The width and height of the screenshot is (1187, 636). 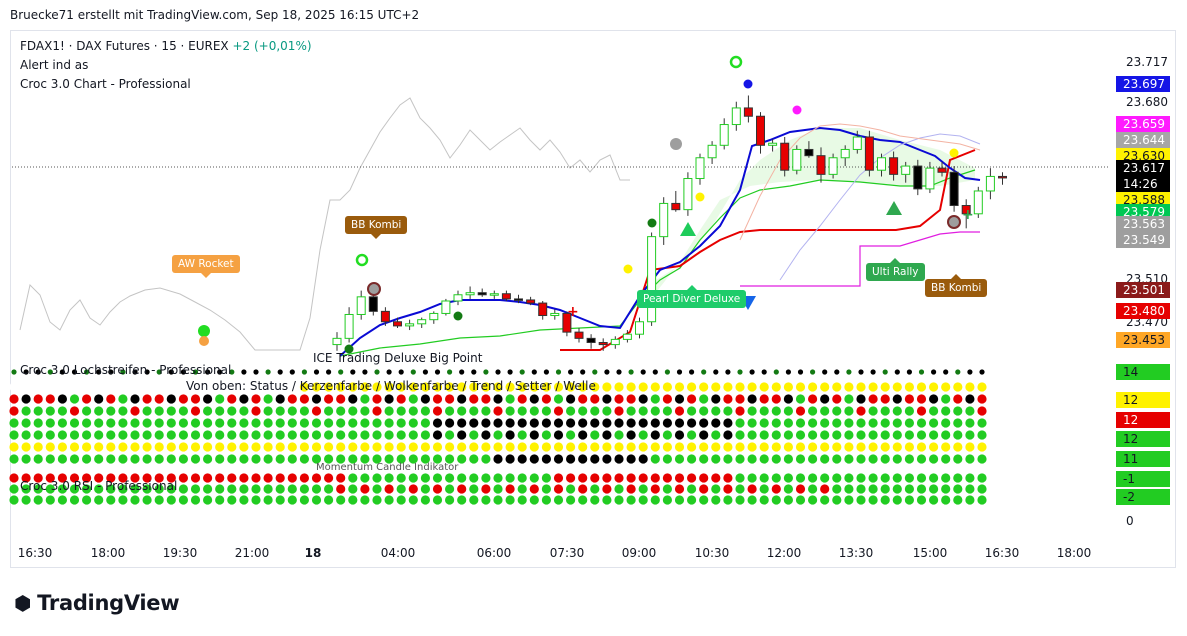 What do you see at coordinates (895, 269) in the screenshot?
I see `signal-ulti-rally: Ulti Rally` at bounding box center [895, 269].